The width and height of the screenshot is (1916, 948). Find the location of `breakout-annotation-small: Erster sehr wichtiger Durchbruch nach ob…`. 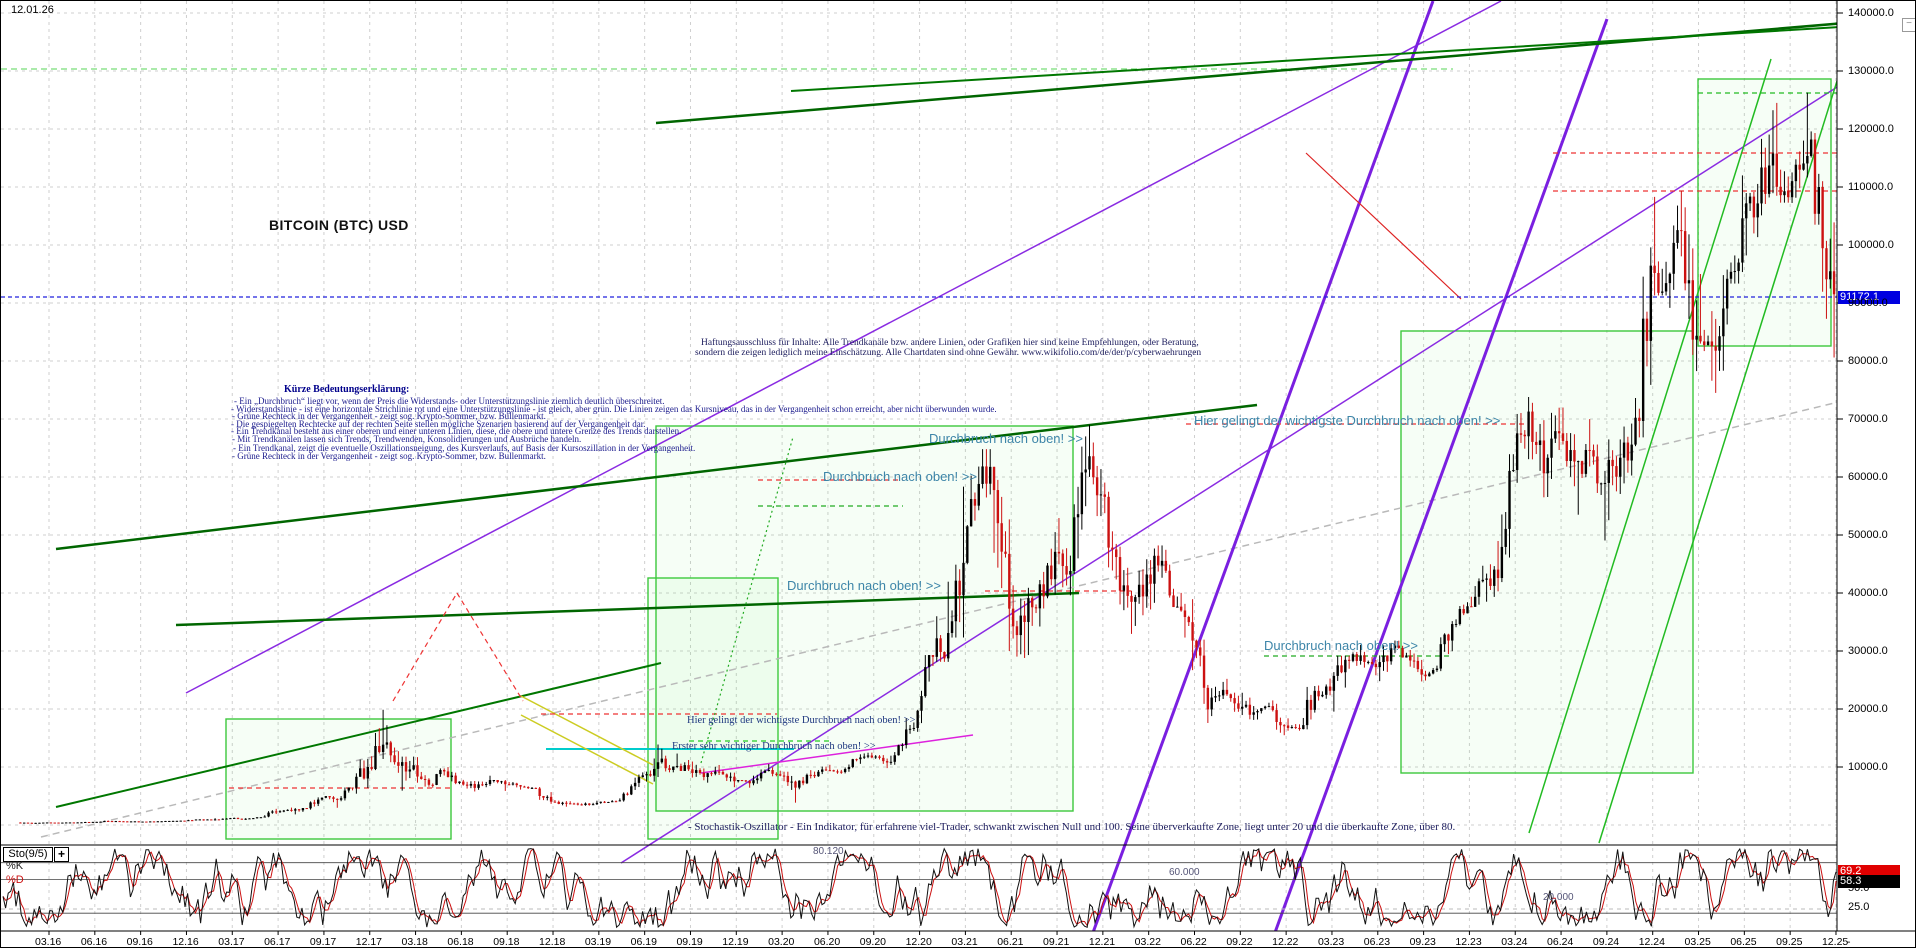

breakout-annotation-small: Erster sehr wichtiger Durchbruch nach ob… is located at coordinates (774, 746).